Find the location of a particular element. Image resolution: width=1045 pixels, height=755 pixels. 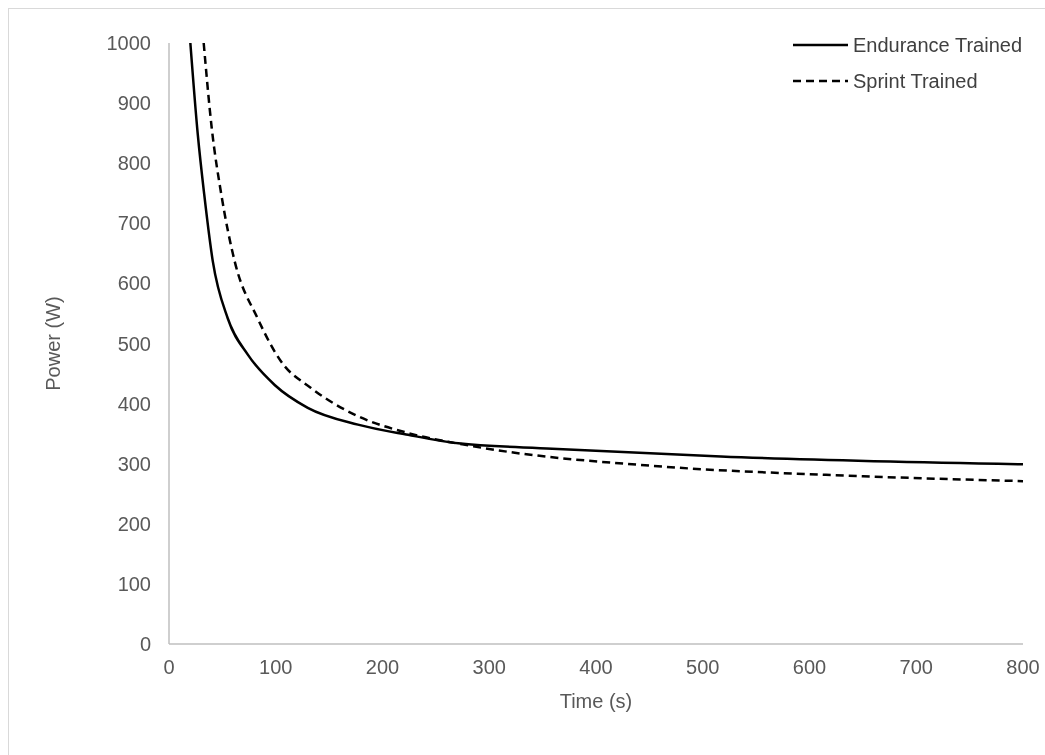

x-tick-label: 0 is located at coordinates (169, 667).